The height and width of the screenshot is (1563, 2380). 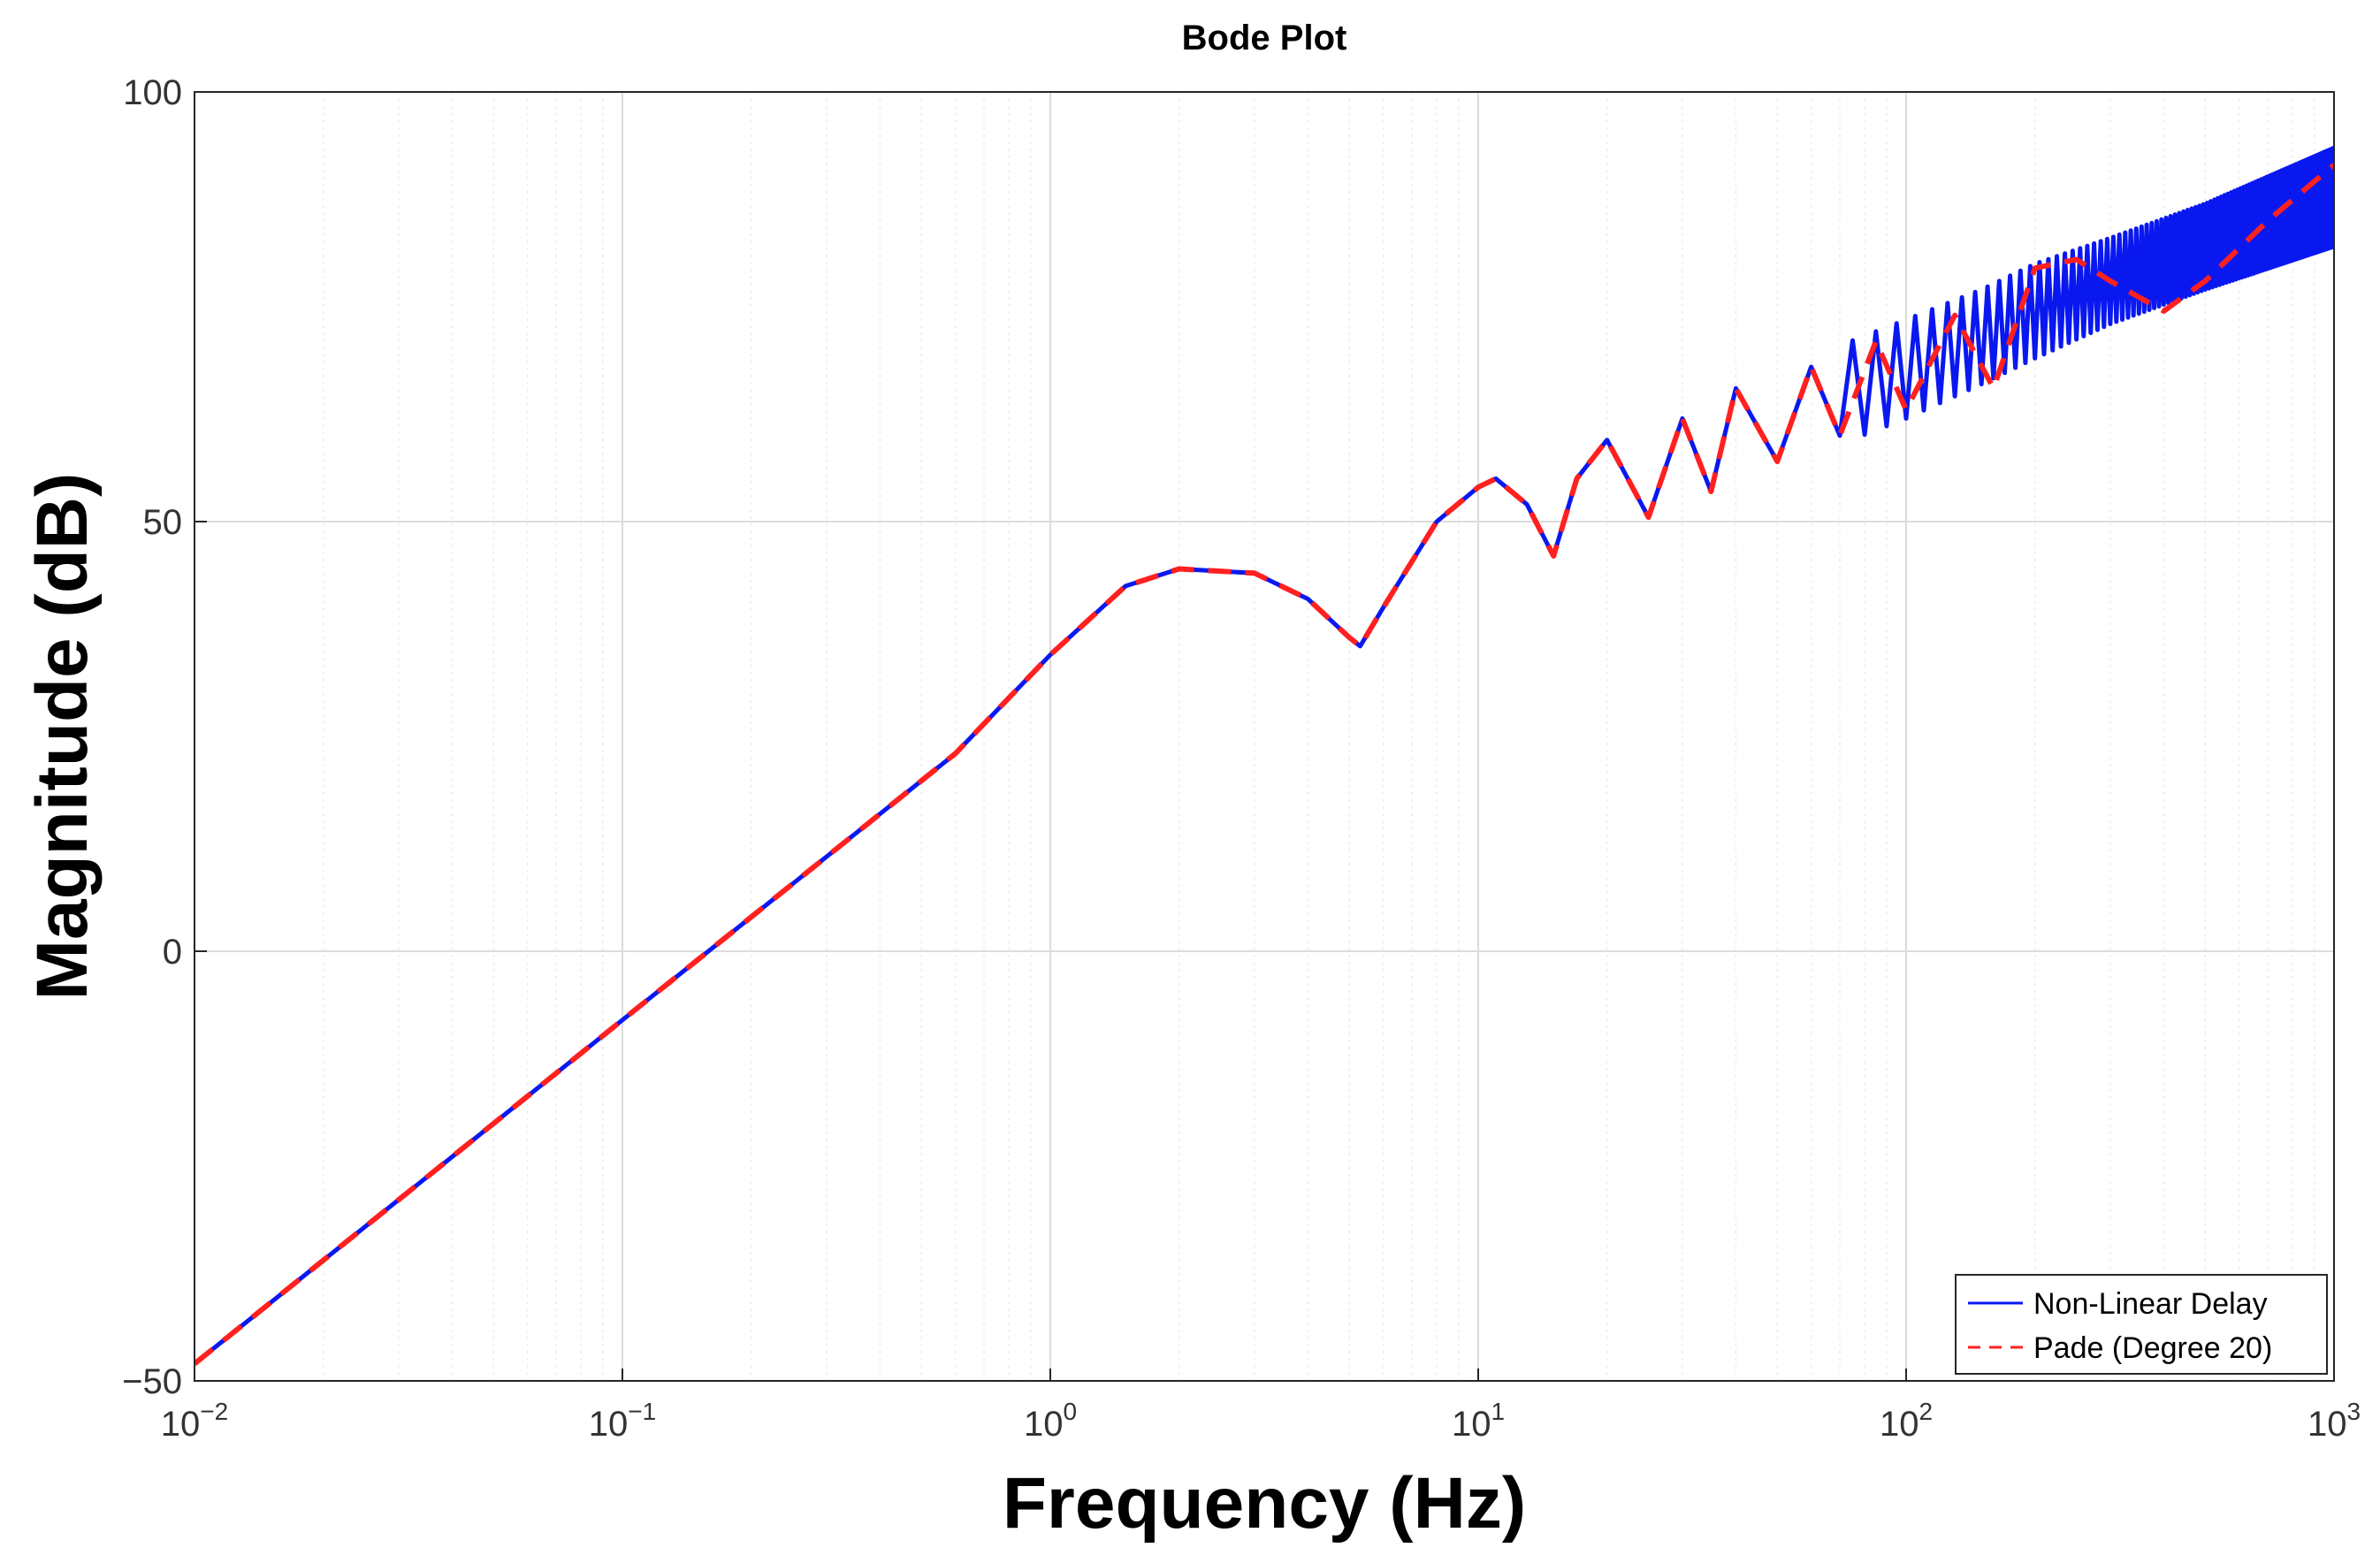 What do you see at coordinates (194, 1421) in the screenshot?
I see `x-tick-label: 10⁻²` at bounding box center [194, 1421].